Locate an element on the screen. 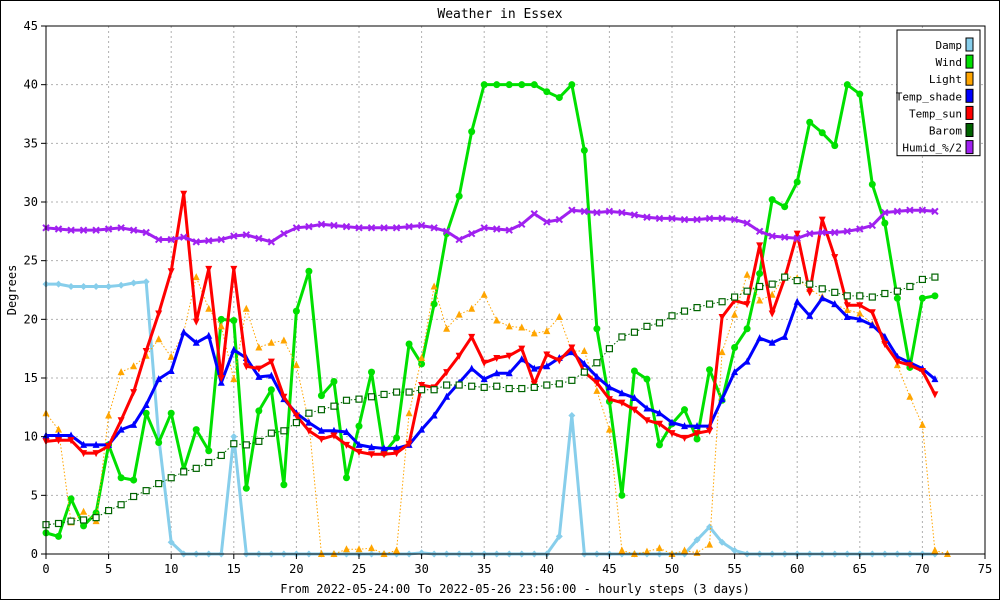 The height and width of the screenshot is (600, 1000). x-tick-label: 0 is located at coordinates (45, 569).